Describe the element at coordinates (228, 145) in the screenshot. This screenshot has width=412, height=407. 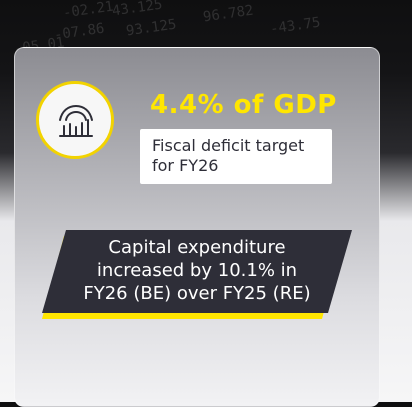
I see `subtitle-line: Fiscal deficit target` at that location.